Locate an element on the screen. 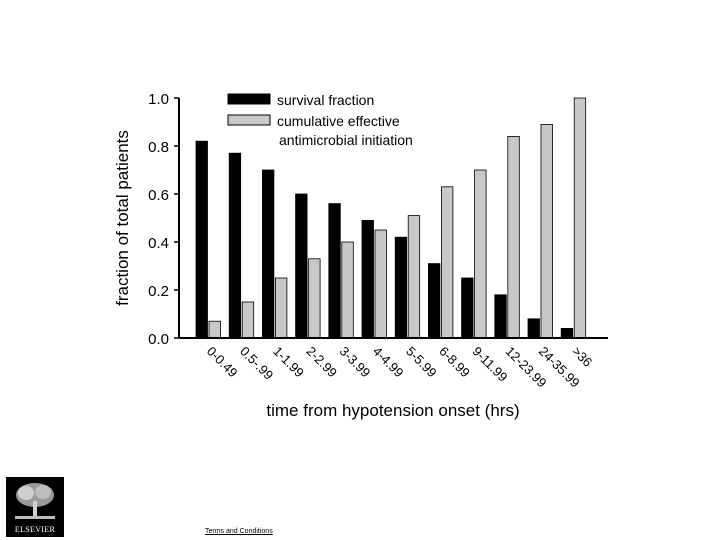 The height and width of the screenshot is (540, 720). y-ticks: 0.0 0.2 0.4 0.6 0.8 1.0 is located at coordinates (163, 219).